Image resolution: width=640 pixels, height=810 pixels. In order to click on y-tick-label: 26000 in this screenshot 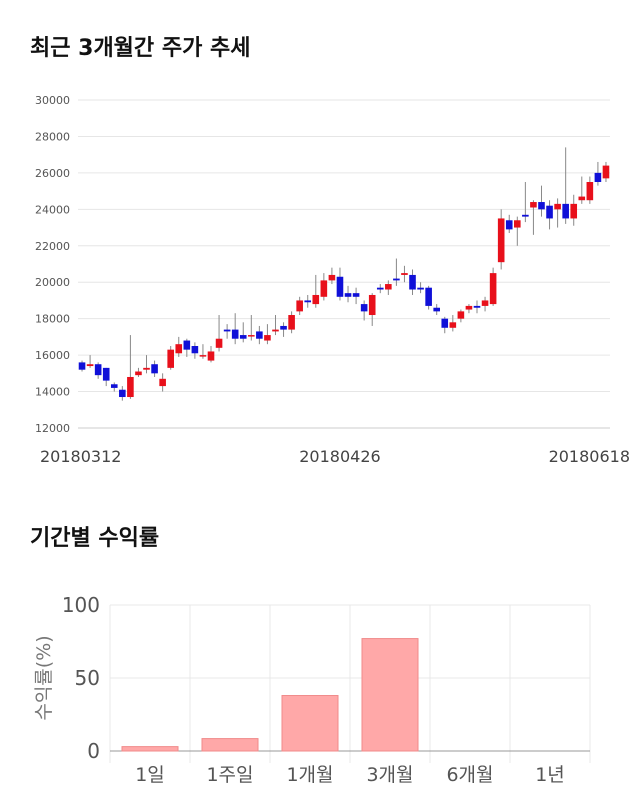, I will do `click(52, 173)`.